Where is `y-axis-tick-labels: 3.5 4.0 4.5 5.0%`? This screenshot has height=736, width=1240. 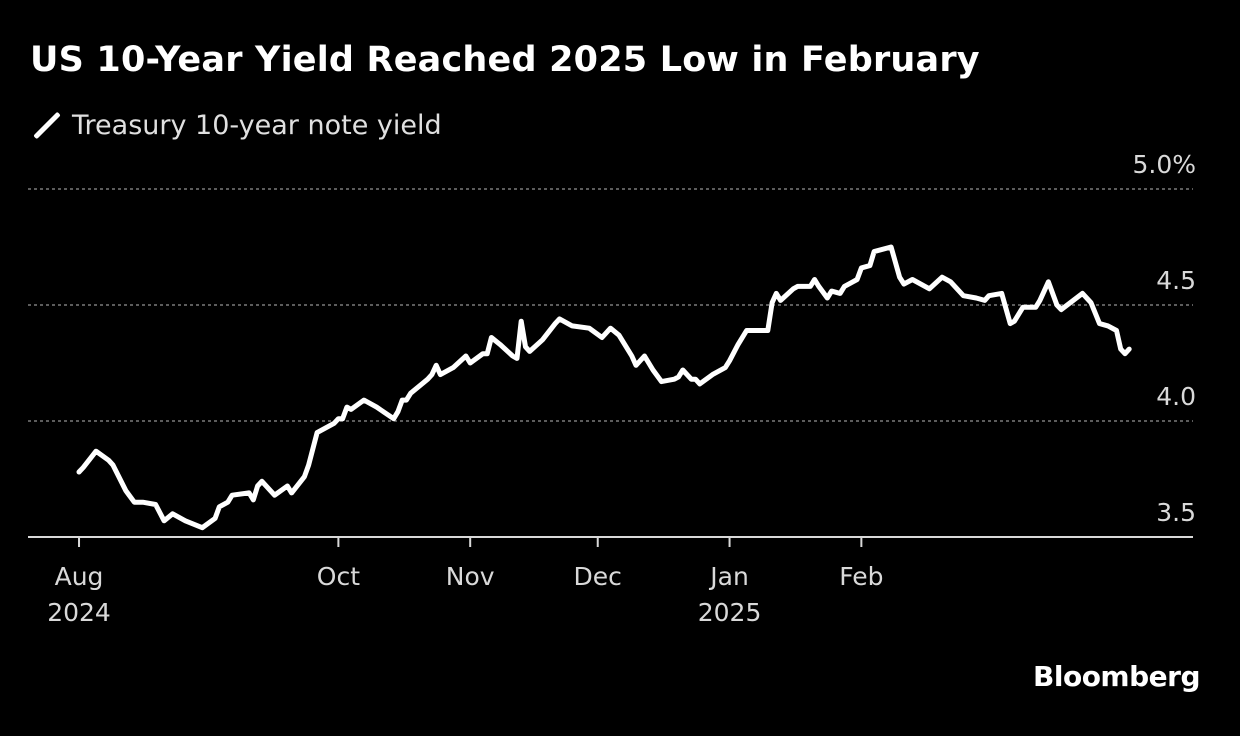 y-axis-tick-labels: 3.5 4.0 4.5 5.0% is located at coordinates (1164, 338).